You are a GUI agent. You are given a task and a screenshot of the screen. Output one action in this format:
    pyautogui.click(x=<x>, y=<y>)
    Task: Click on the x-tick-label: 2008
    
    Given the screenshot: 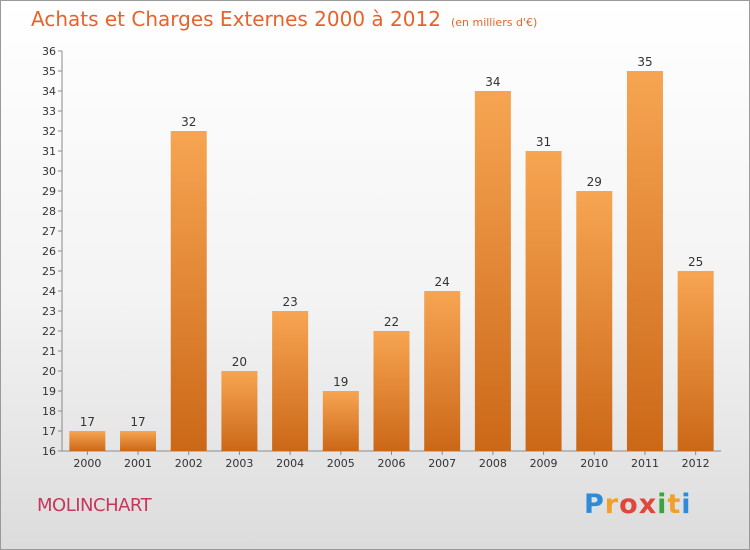 What is the action you would take?
    pyautogui.click(x=493, y=463)
    